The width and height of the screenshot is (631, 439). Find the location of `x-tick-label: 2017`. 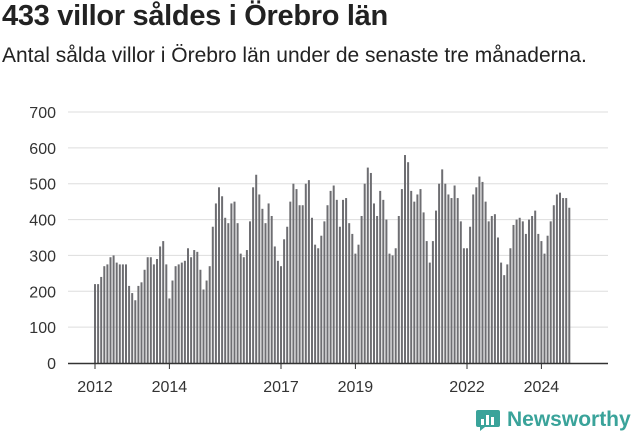

x-tick-label: 2017 is located at coordinates (281, 387).